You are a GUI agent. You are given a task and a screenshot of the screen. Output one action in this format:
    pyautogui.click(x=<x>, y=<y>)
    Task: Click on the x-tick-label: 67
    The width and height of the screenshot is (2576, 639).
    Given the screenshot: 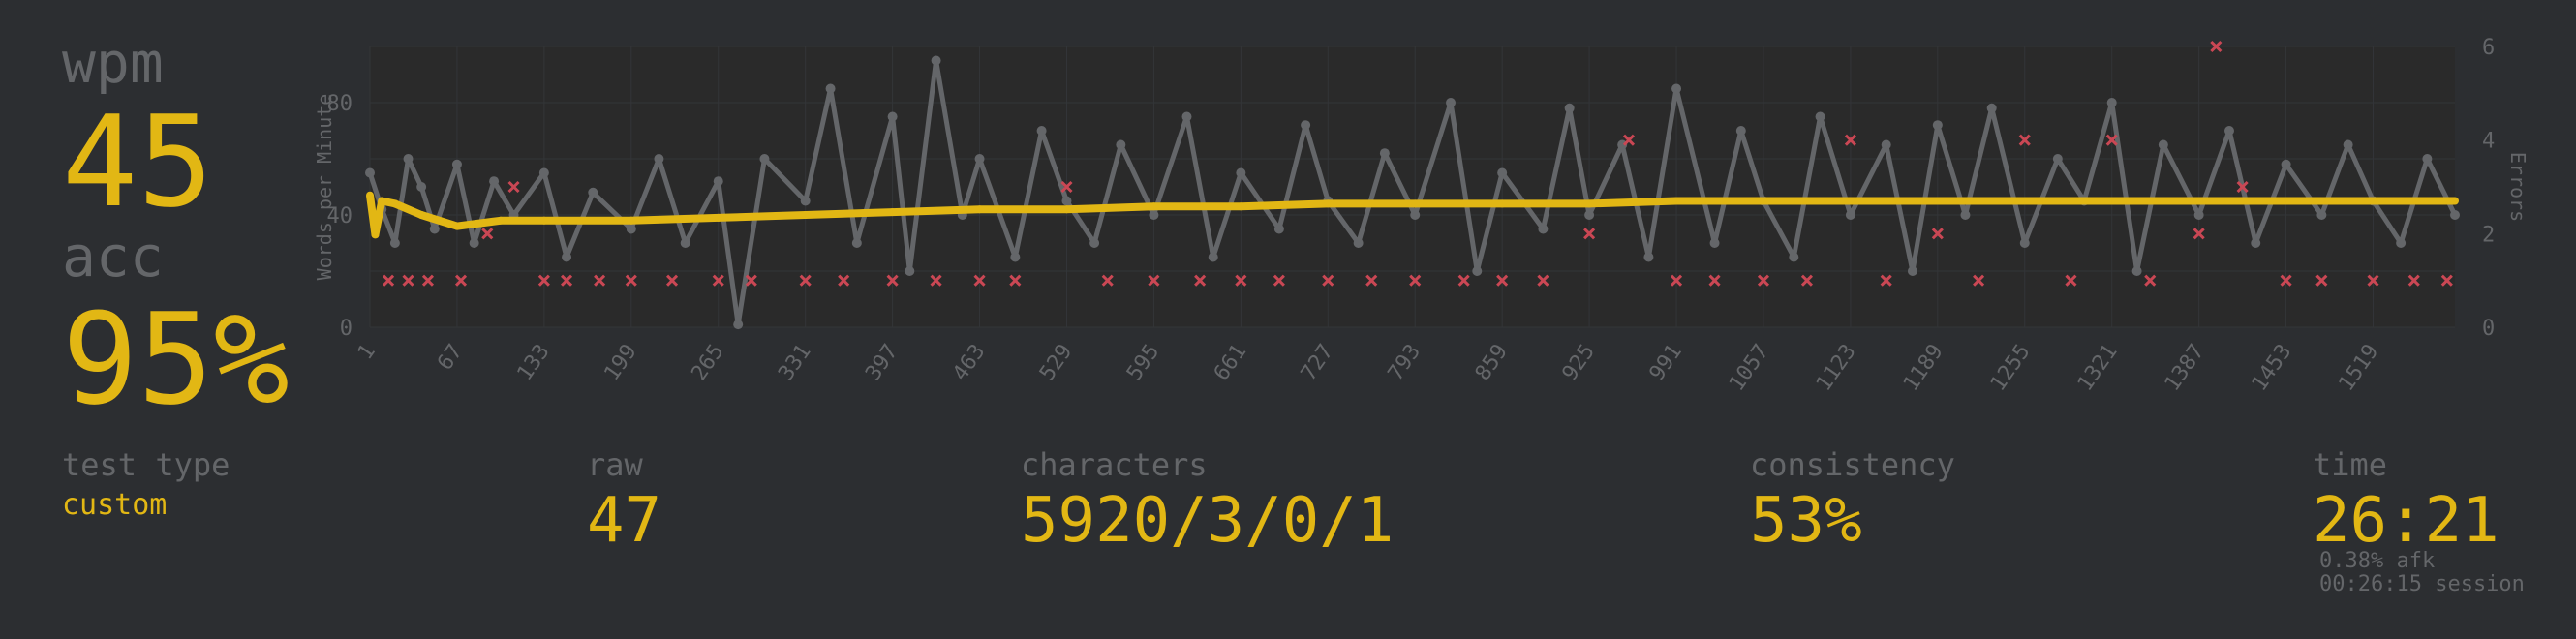 What is the action you would take?
    pyautogui.click(x=450, y=357)
    